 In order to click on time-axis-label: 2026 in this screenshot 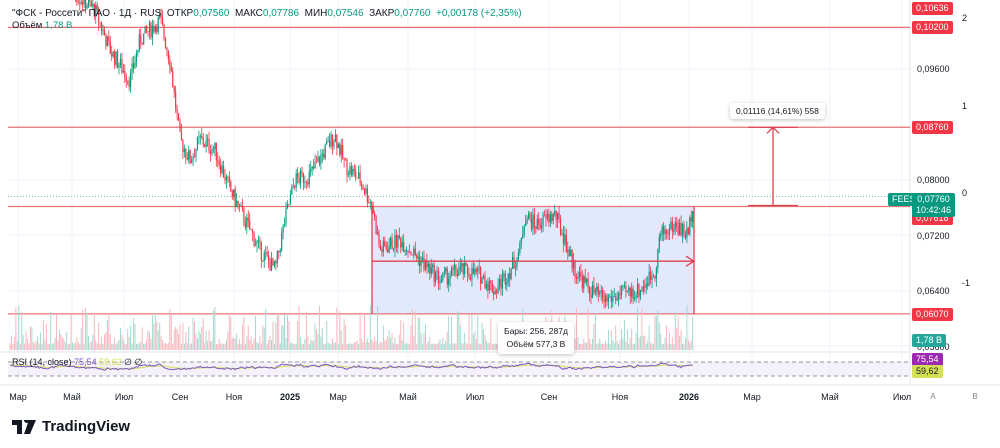, I will do `click(689, 397)`.